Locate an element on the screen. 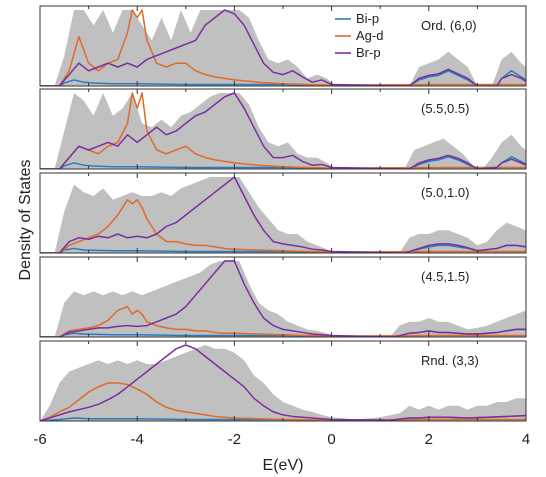 The image size is (546, 477). panel-label: (5.0,1.0) is located at coordinates (445, 192).